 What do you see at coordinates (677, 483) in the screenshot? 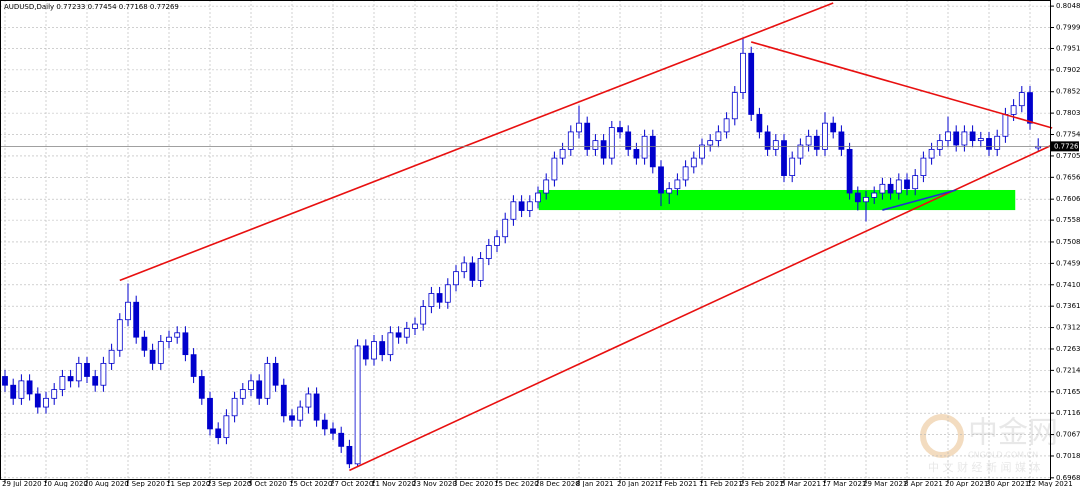
I see `x-tick-label: 1 Feb 2021` at bounding box center [677, 483].